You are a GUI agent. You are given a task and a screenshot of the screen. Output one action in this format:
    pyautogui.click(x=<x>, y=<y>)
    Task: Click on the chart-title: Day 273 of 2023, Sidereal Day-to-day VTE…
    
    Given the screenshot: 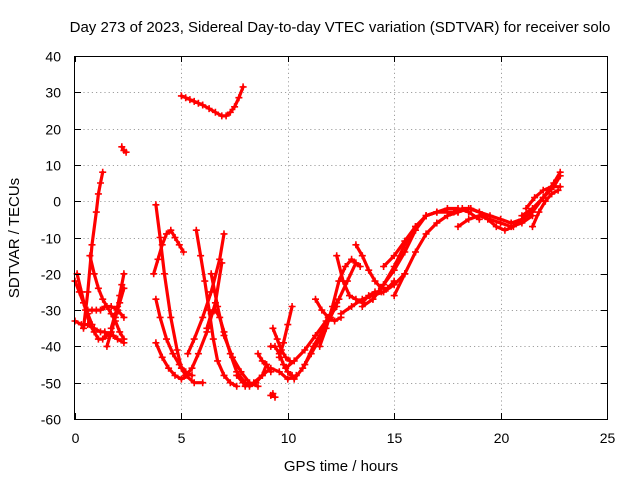 What is the action you would take?
    pyautogui.click(x=340, y=27)
    